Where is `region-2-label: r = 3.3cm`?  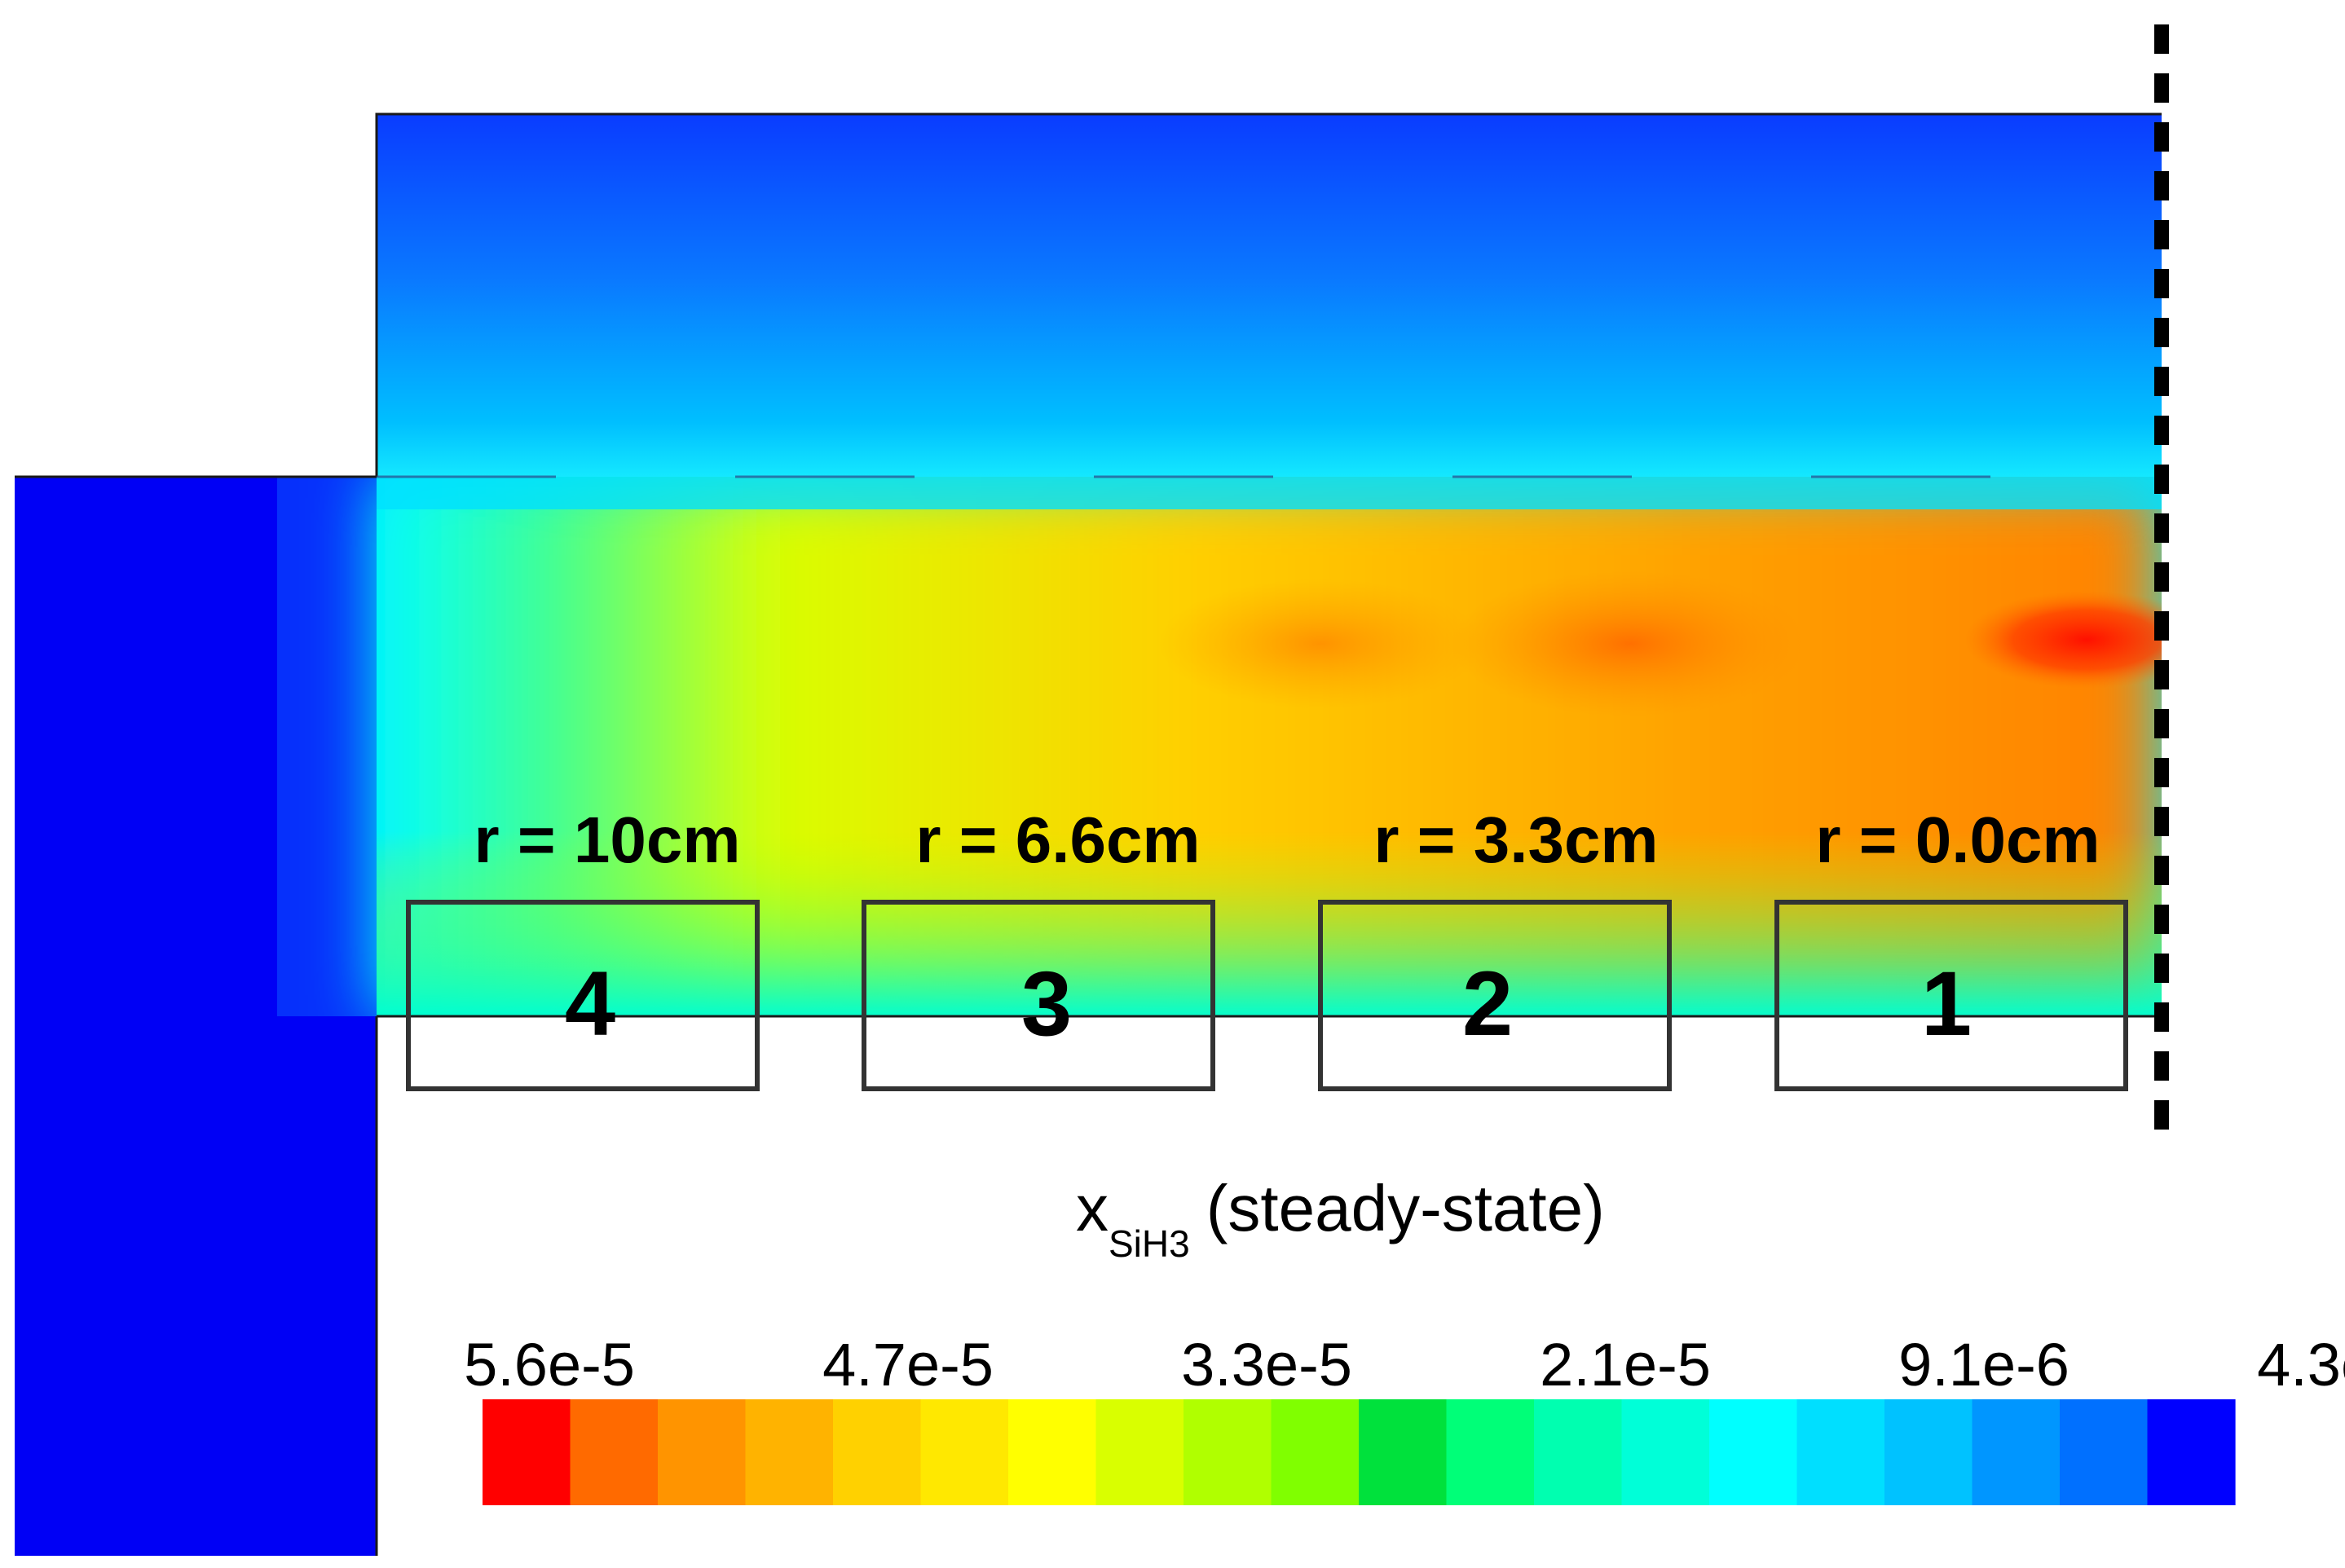 region-2-label: r = 3.3cm is located at coordinates (1515, 840).